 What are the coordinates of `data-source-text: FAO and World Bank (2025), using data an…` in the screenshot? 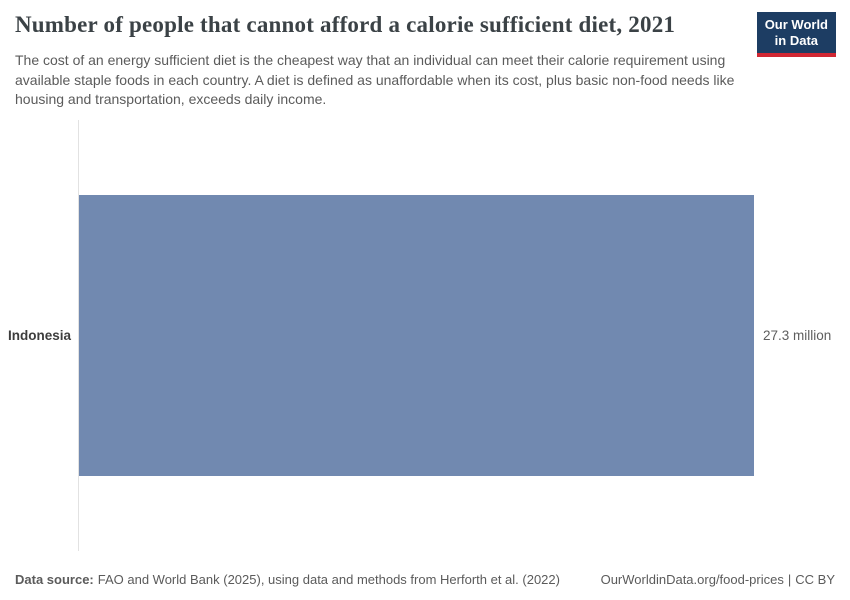 It's located at (328, 579).